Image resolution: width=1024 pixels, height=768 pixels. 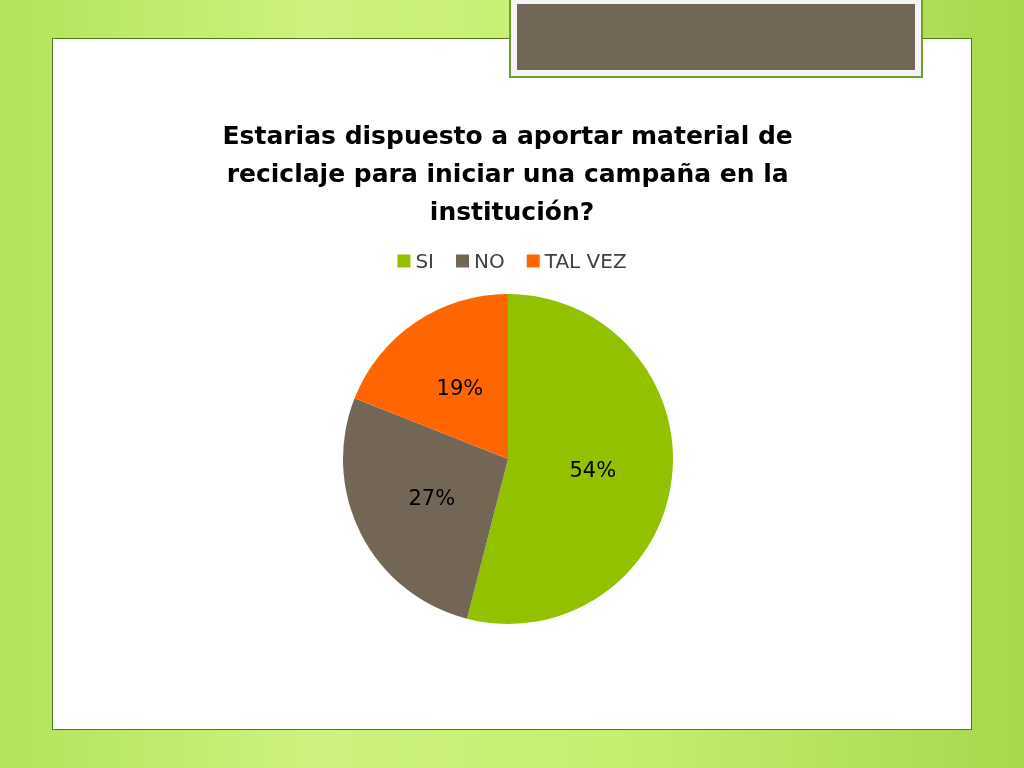 What do you see at coordinates (460, 388) in the screenshot?
I see `data-label: 19%` at bounding box center [460, 388].